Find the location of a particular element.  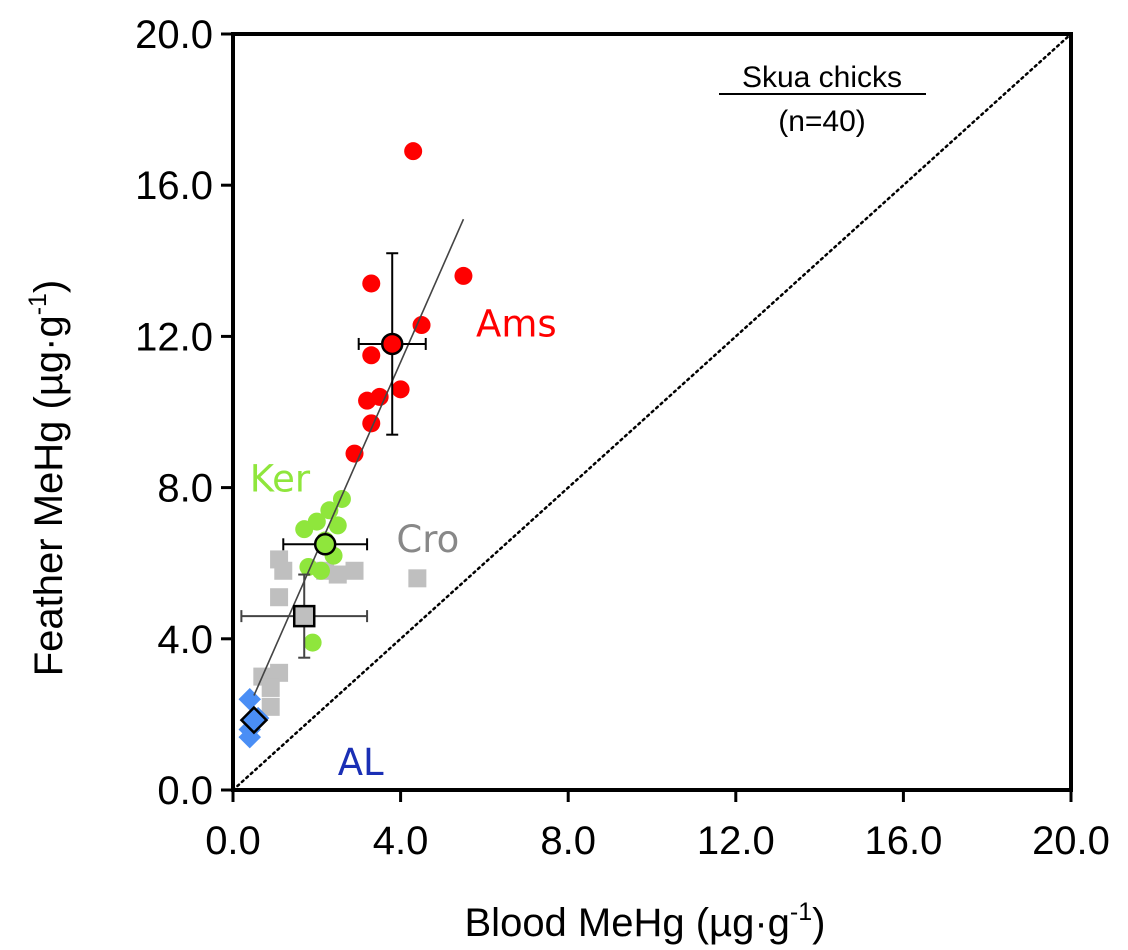

x-tick-label: 20.0 is located at coordinates (1071, 841).